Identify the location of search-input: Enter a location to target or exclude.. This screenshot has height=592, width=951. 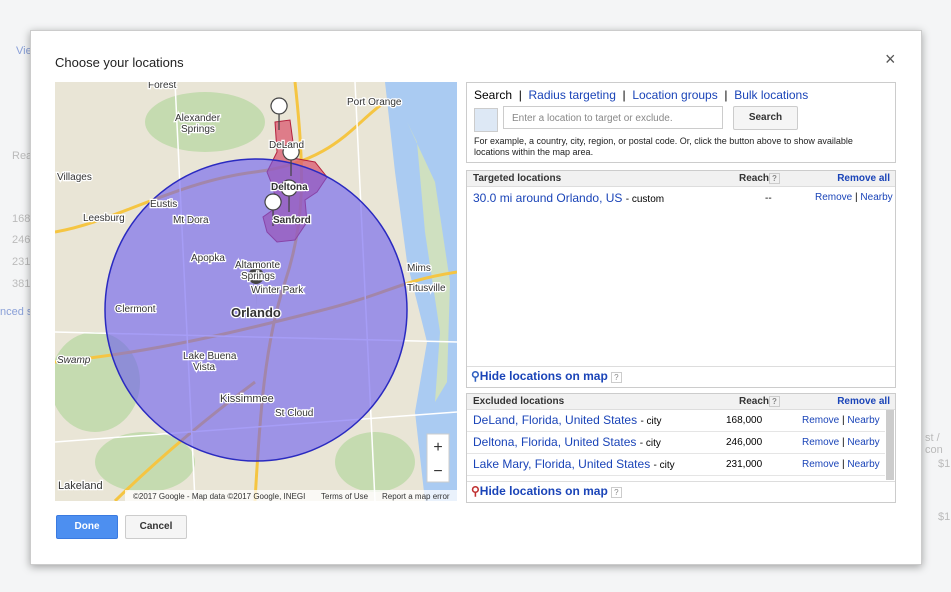
(613, 117).